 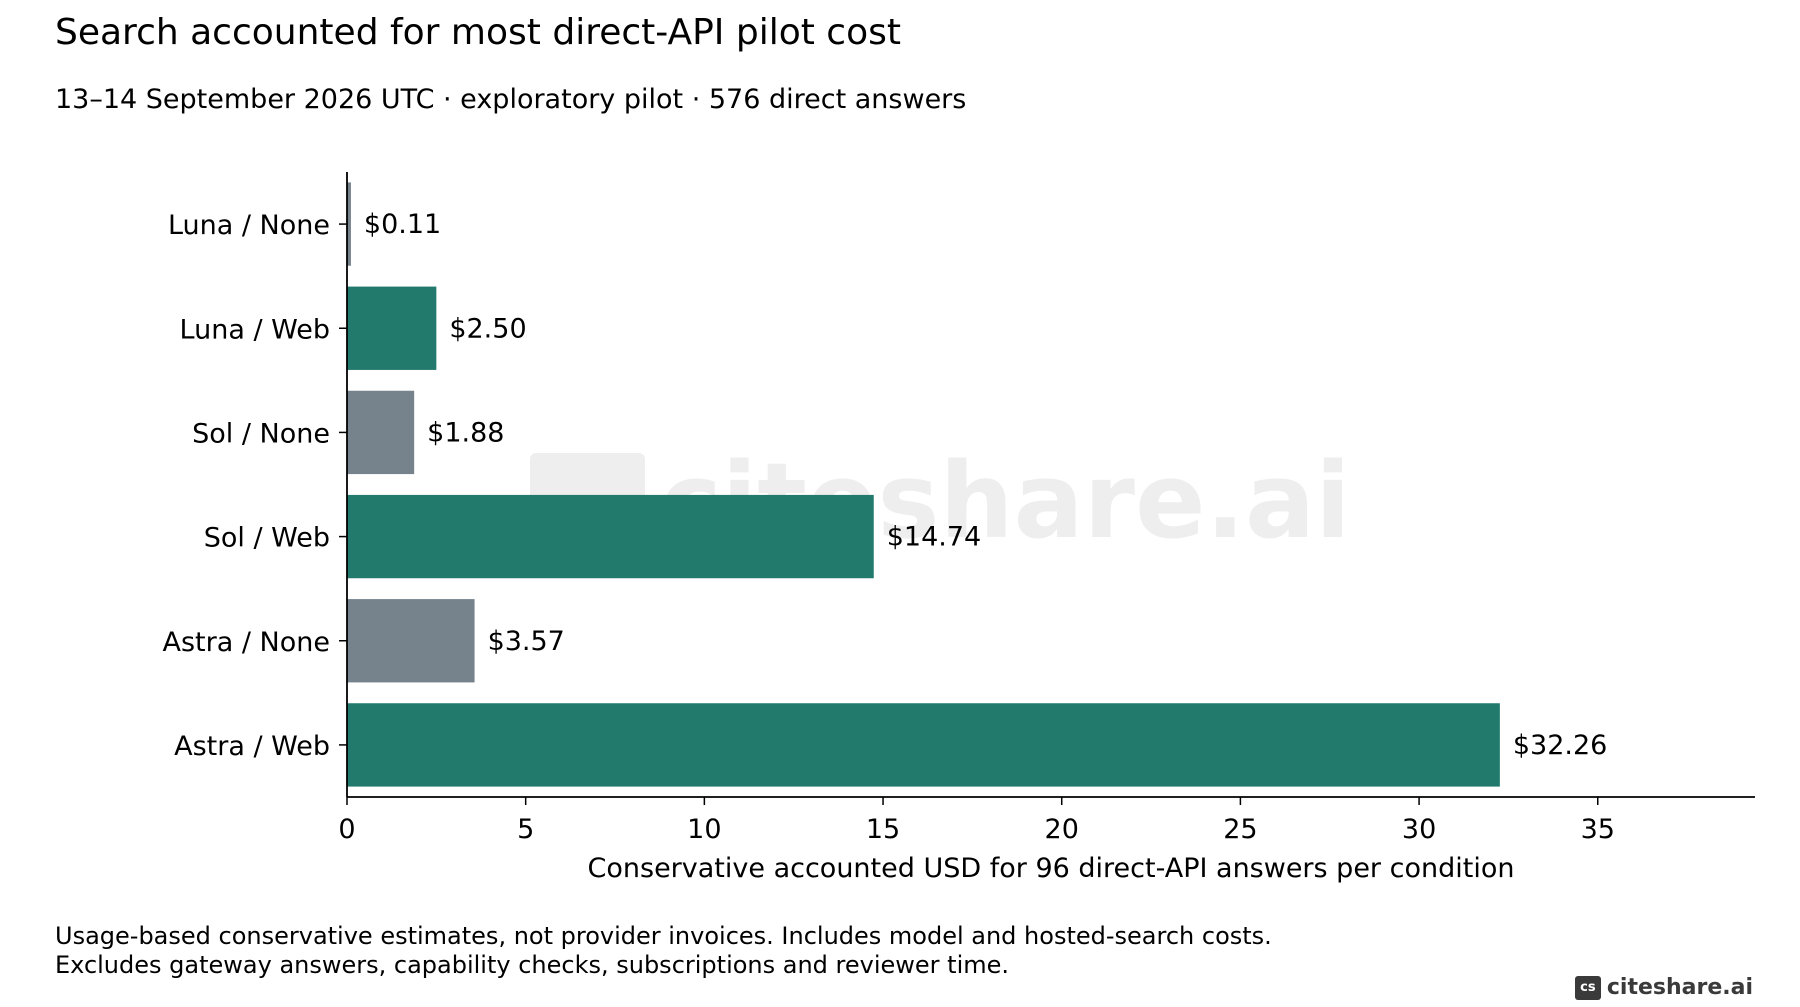 I want to click on y-tick-label: Sol / Web, so click(x=267, y=538).